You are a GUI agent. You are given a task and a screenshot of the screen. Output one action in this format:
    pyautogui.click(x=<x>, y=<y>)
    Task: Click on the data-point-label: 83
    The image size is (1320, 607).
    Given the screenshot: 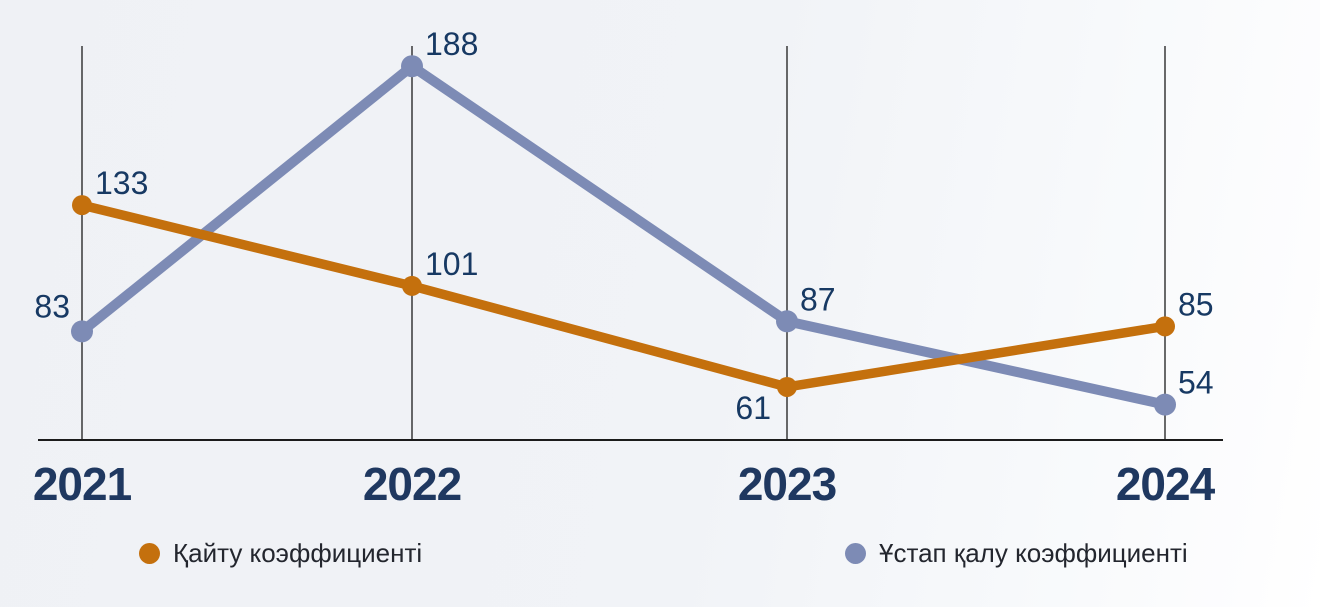 What is the action you would take?
    pyautogui.click(x=52, y=306)
    